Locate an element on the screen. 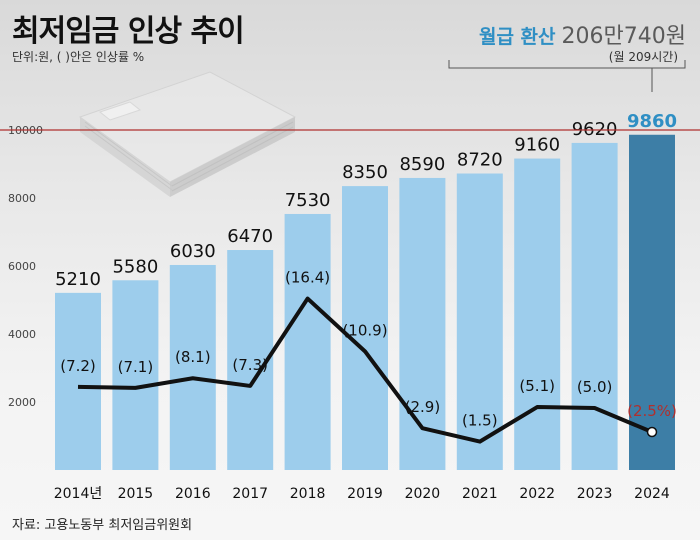 Image resolution: width=700 pixels, height=540 pixels. y-tick-label: 6000 is located at coordinates (22, 266).